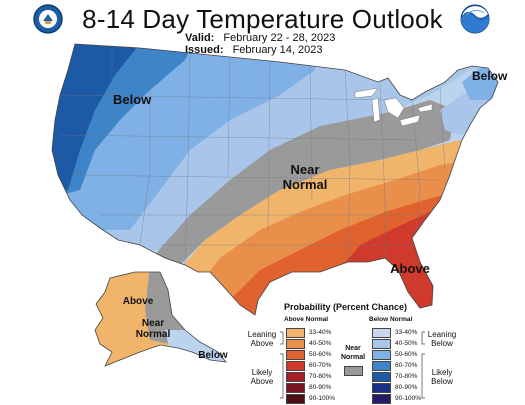 The height and width of the screenshot is (405, 525). What do you see at coordinates (391, 319) in the screenshot?
I see `below-normal-header: Below Normal` at bounding box center [391, 319].